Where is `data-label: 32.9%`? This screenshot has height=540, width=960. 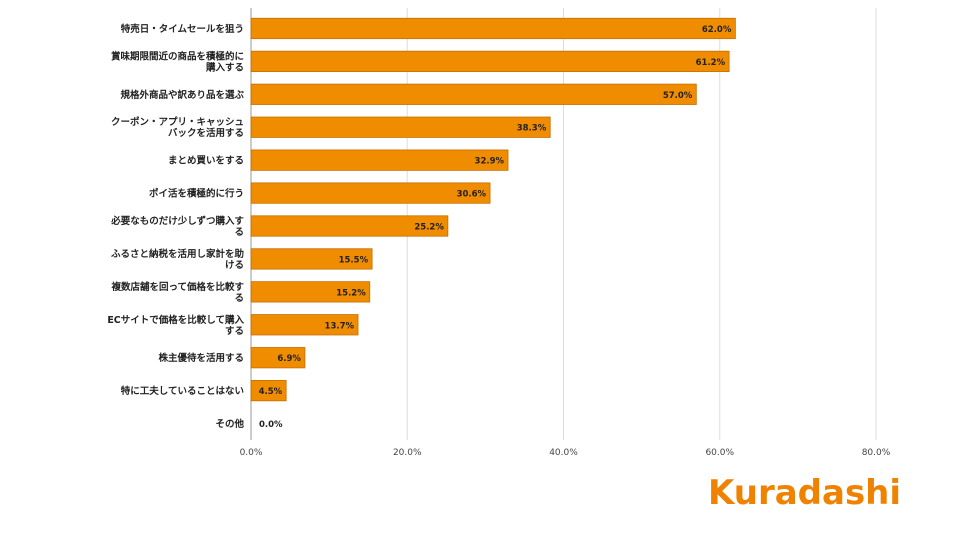 data-label: 32.9% is located at coordinates (490, 162).